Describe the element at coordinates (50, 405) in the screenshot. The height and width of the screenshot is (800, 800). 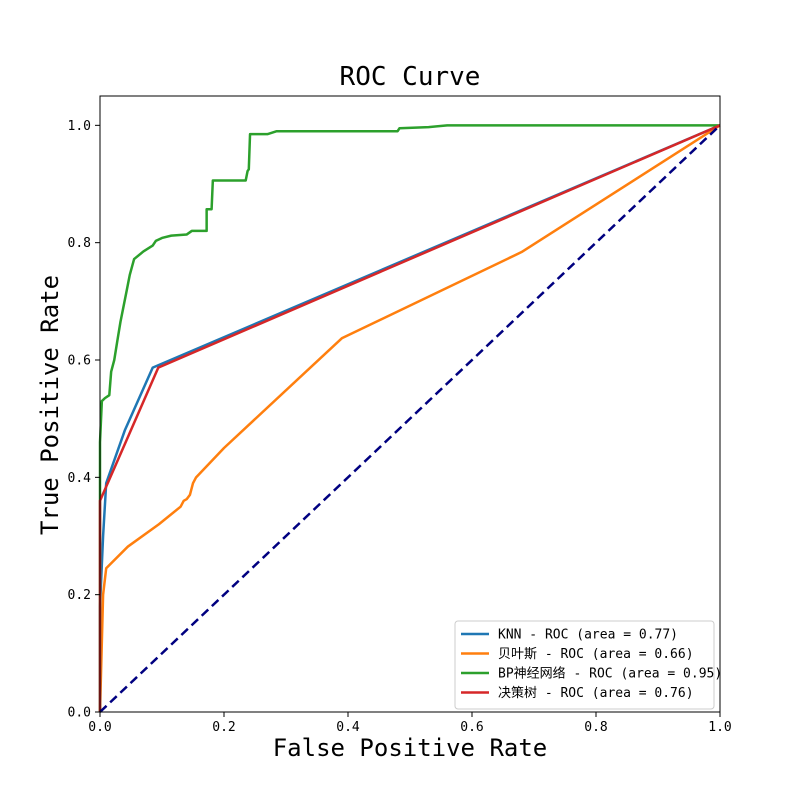
I see `y-axis-label: True Positive Rate` at that location.